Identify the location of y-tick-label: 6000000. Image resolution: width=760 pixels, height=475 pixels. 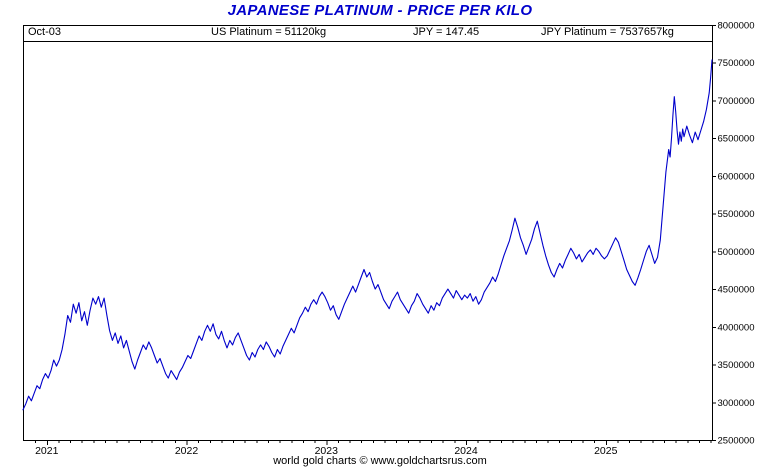
(736, 176).